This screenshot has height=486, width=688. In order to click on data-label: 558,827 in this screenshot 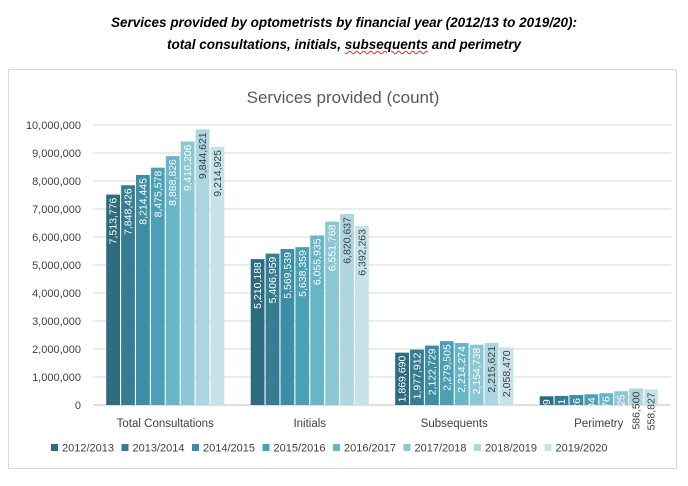, I will do `click(651, 411)`.